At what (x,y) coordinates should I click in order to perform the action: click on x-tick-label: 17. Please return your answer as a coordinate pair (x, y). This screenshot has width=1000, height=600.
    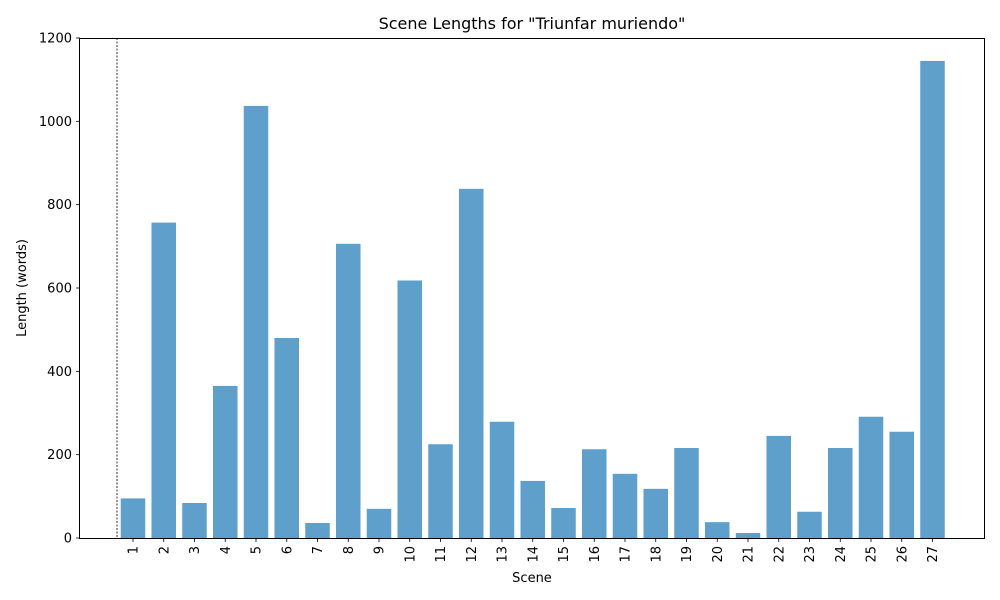
    Looking at the image, I should click on (626, 554).